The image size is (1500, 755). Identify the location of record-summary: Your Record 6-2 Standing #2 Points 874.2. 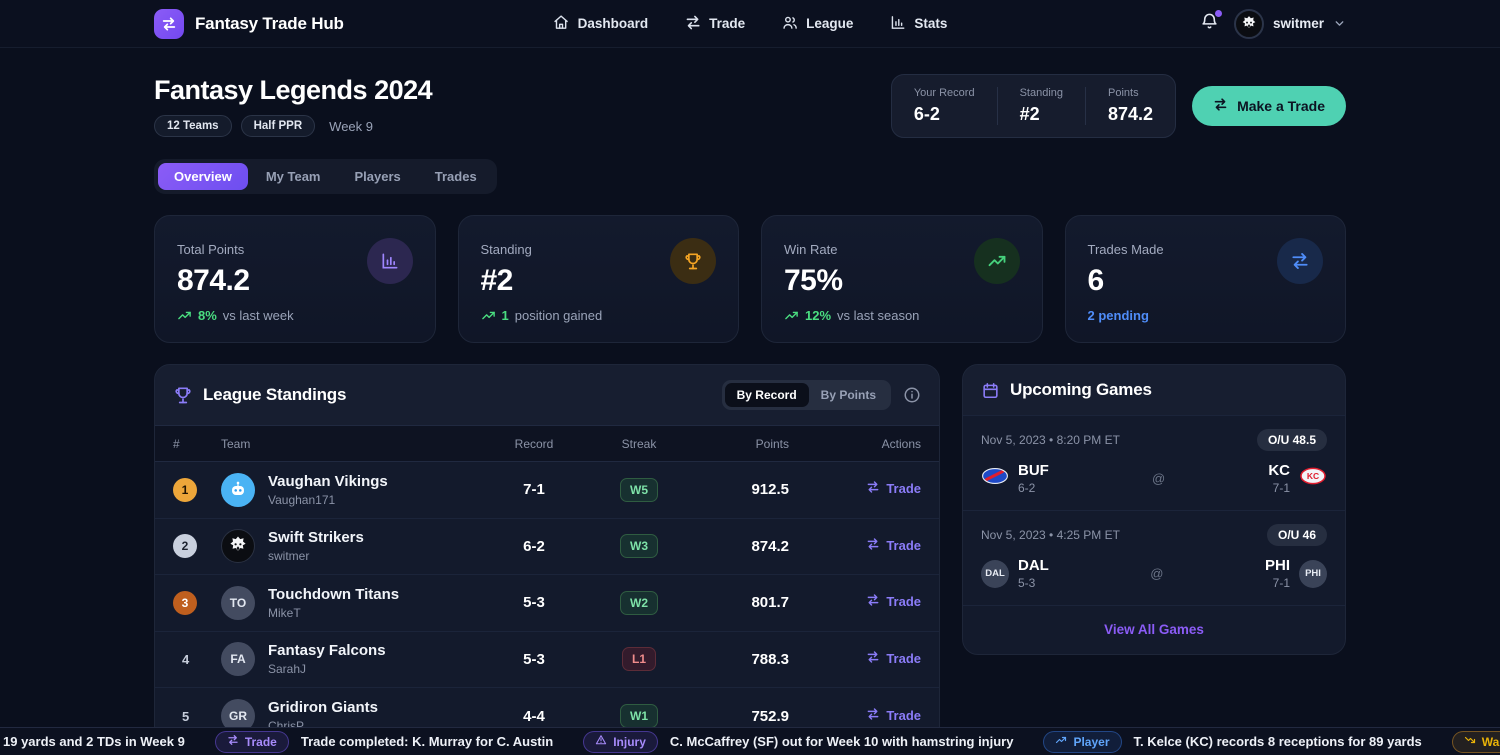
(1033, 106).